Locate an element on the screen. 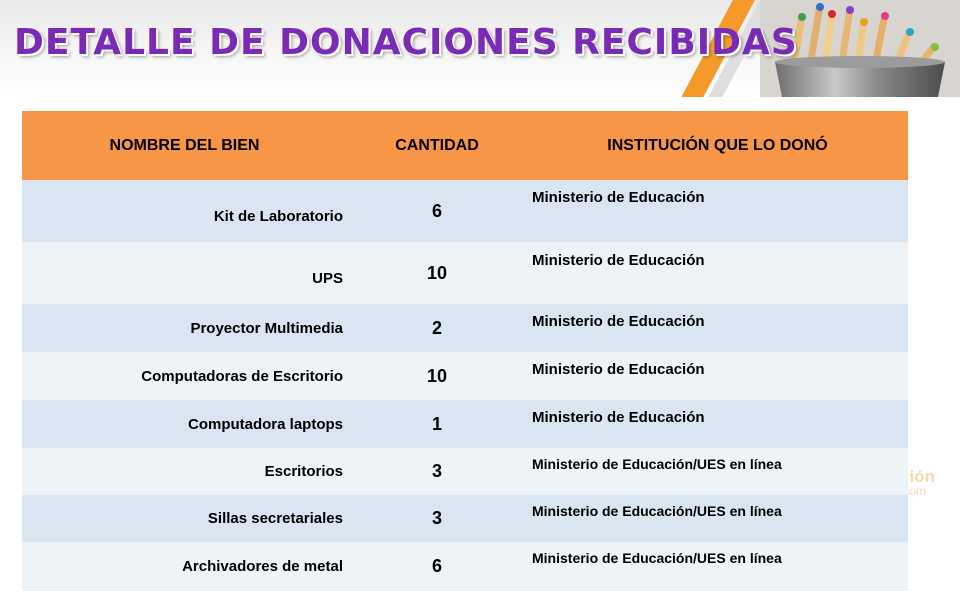 Image resolution: width=960 pixels, height=591 pixels. item-quantity: 1 is located at coordinates (437, 424).